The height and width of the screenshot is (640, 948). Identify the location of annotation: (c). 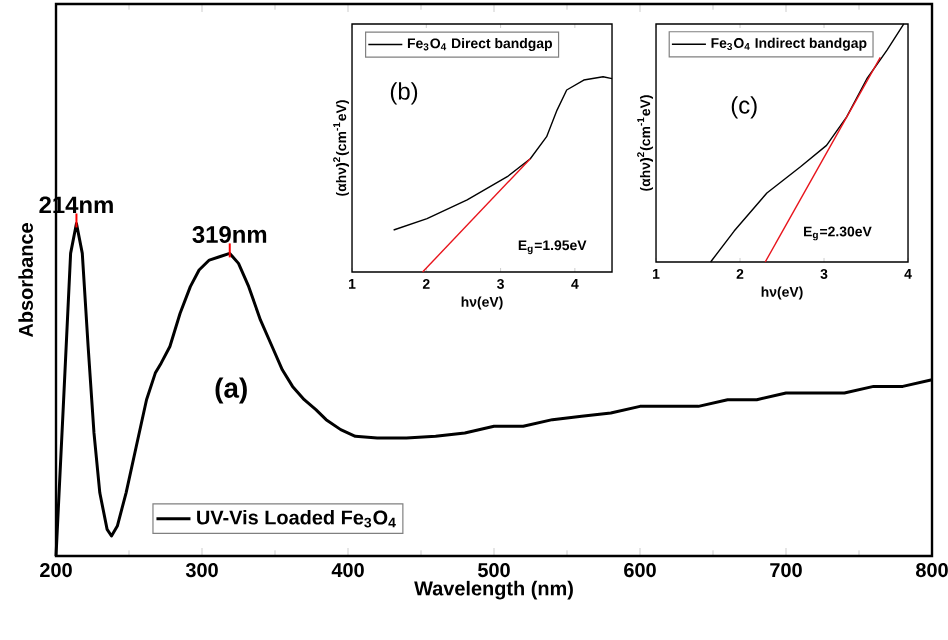
(744, 107).